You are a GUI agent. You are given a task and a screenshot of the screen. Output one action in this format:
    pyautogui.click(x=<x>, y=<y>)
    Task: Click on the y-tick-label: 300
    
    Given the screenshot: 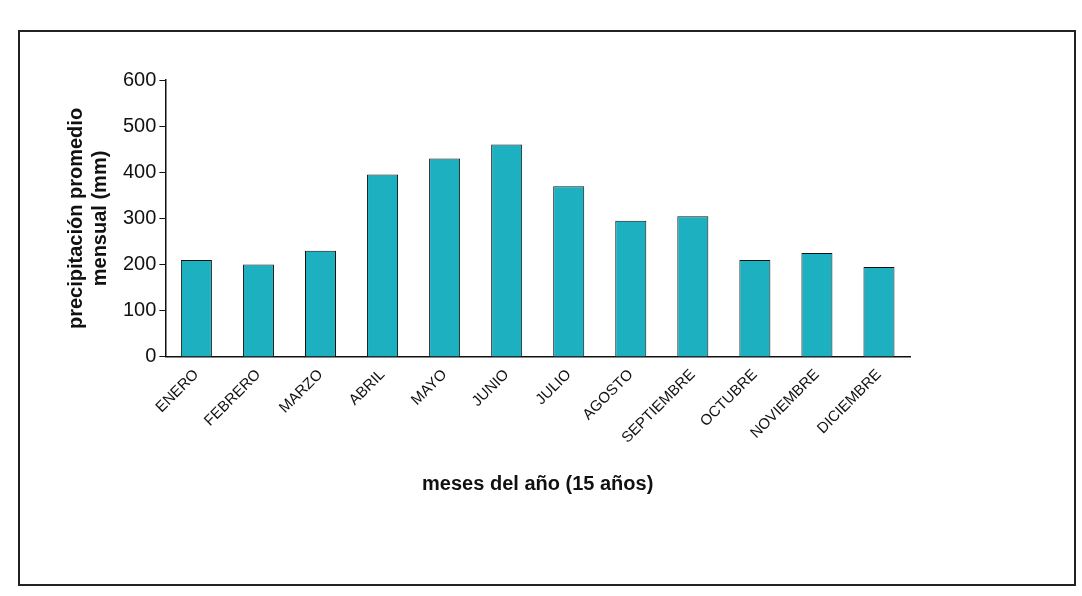 What is the action you would take?
    pyautogui.click(x=139, y=216)
    